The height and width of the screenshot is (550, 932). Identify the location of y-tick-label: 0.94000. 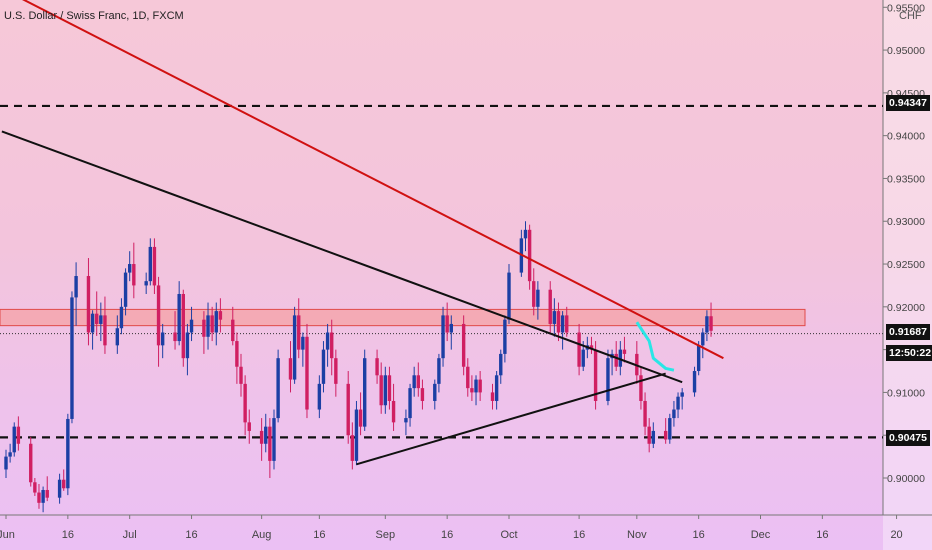
(906, 137).